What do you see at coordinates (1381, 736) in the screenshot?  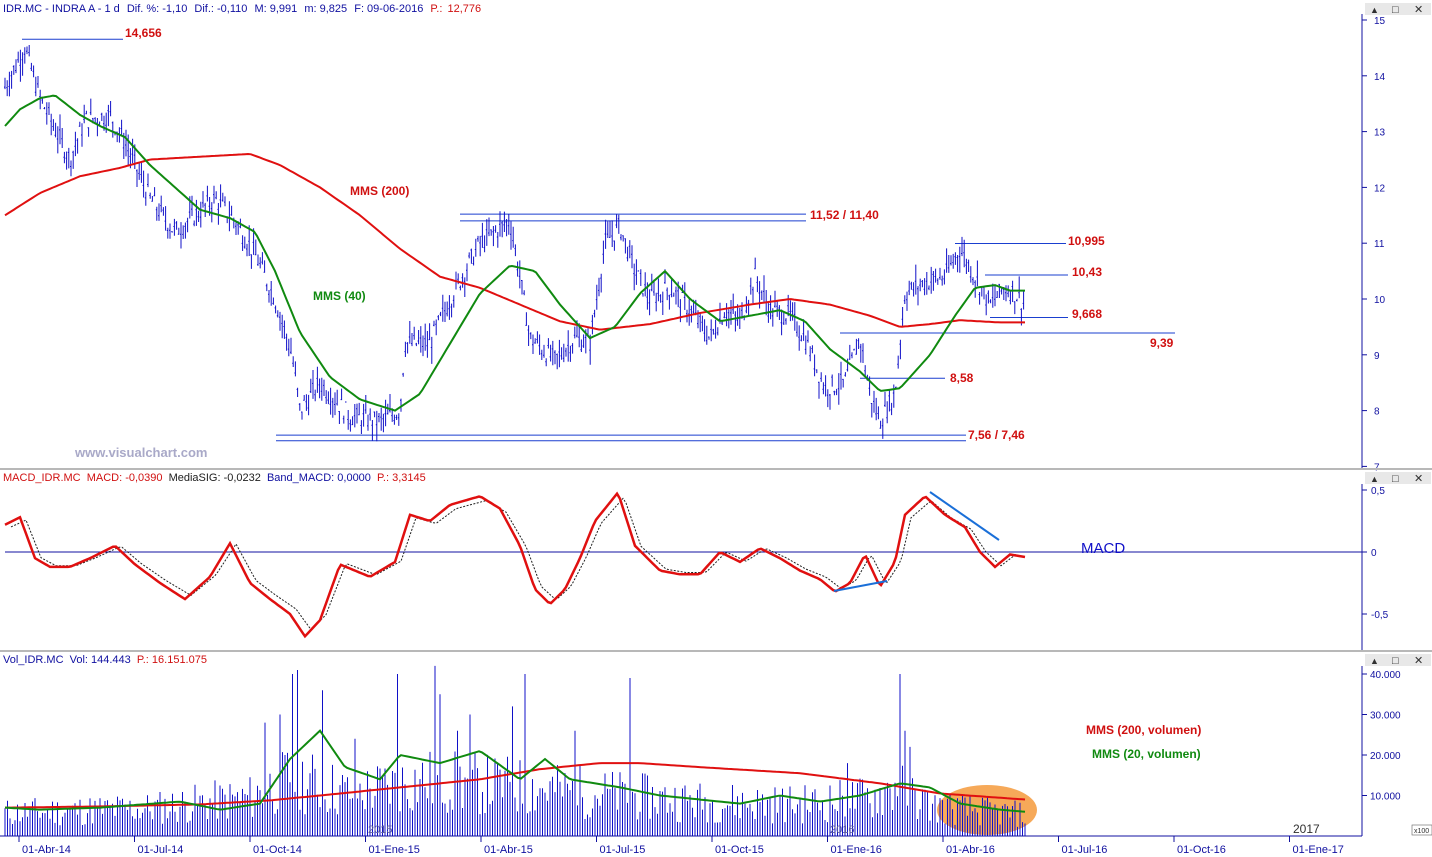 I see `volume-axis: 40.000 30.000 20.000 10.000` at bounding box center [1381, 736].